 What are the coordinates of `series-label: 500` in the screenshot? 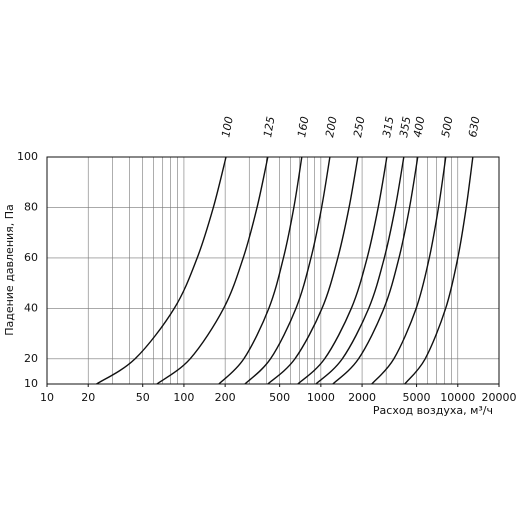 It's located at (447, 126).